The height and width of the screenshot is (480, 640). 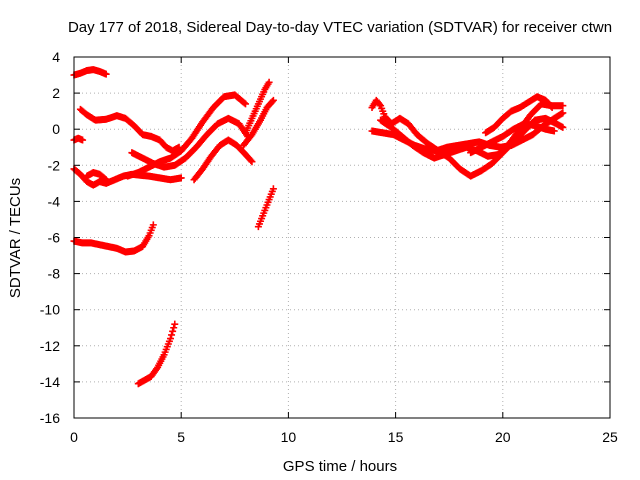 What do you see at coordinates (54, 165) in the screenshot?
I see `y-tick-label: -2` at bounding box center [54, 165].